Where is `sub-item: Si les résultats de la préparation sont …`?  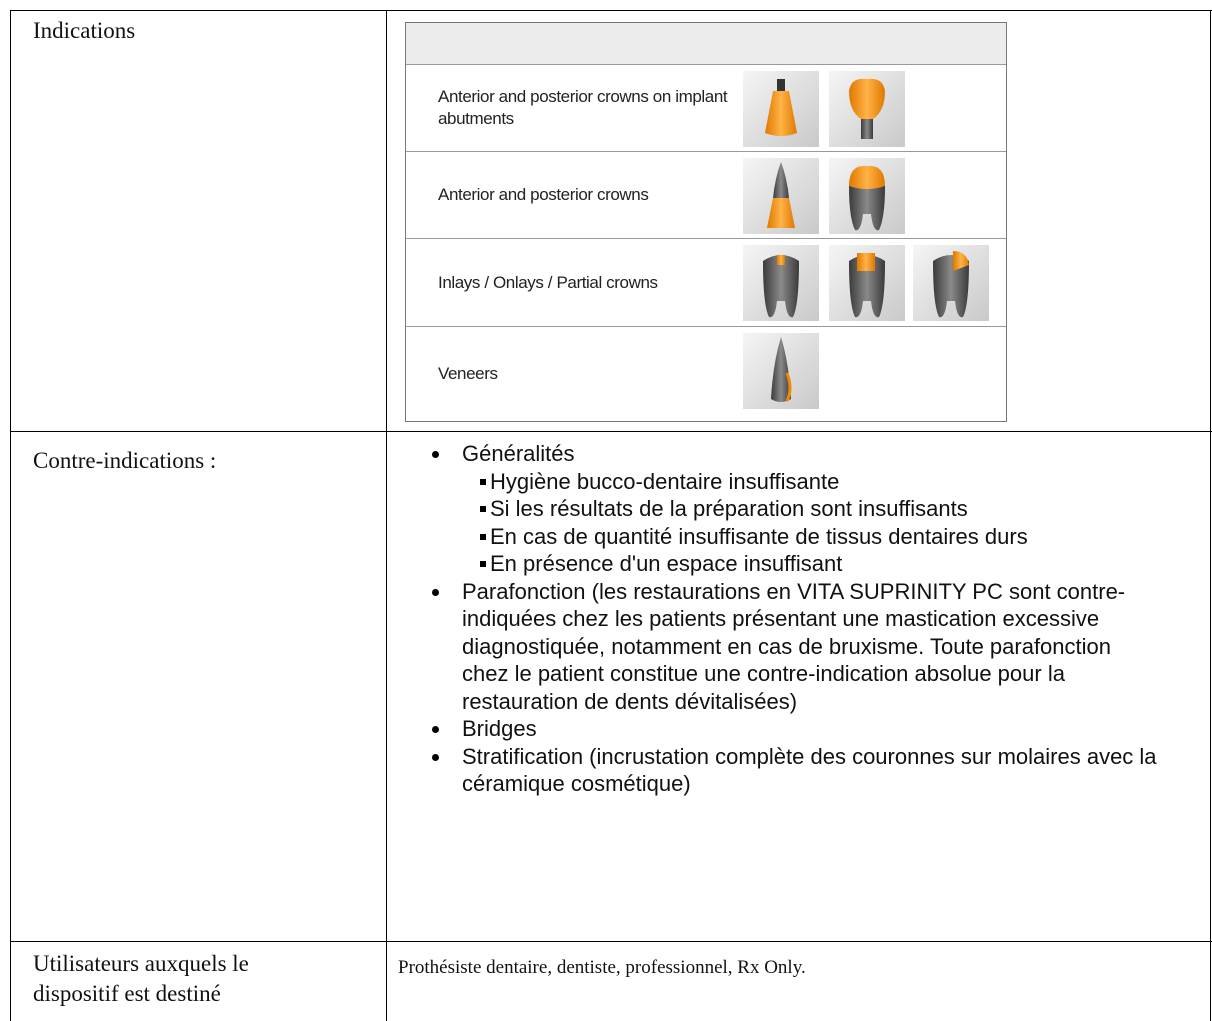
sub-item: Si les résultats de la préparation sont … is located at coordinates (815, 509).